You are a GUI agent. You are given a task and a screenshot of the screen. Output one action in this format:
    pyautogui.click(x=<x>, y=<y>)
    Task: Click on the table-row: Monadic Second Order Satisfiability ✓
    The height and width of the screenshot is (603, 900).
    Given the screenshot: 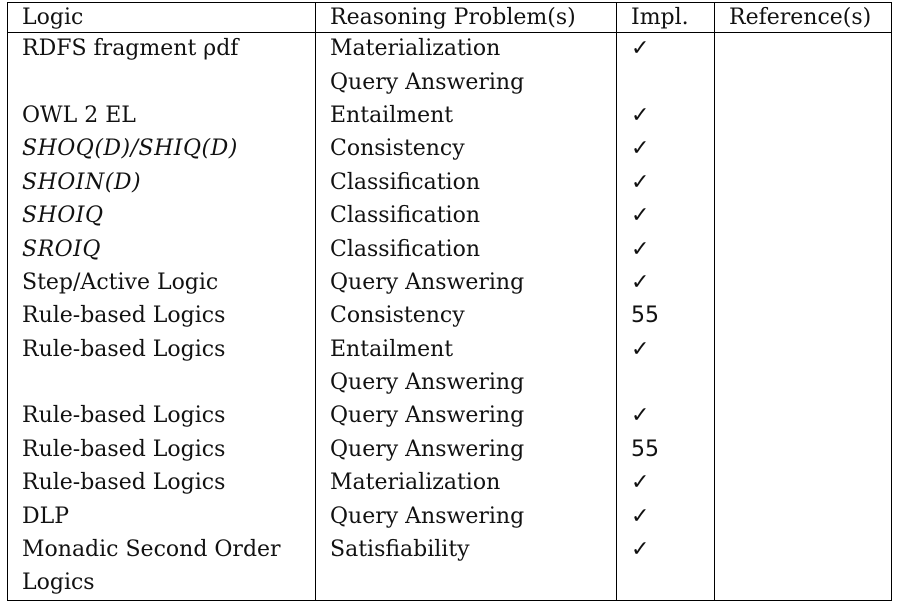 What is the action you would take?
    pyautogui.click(x=449, y=550)
    